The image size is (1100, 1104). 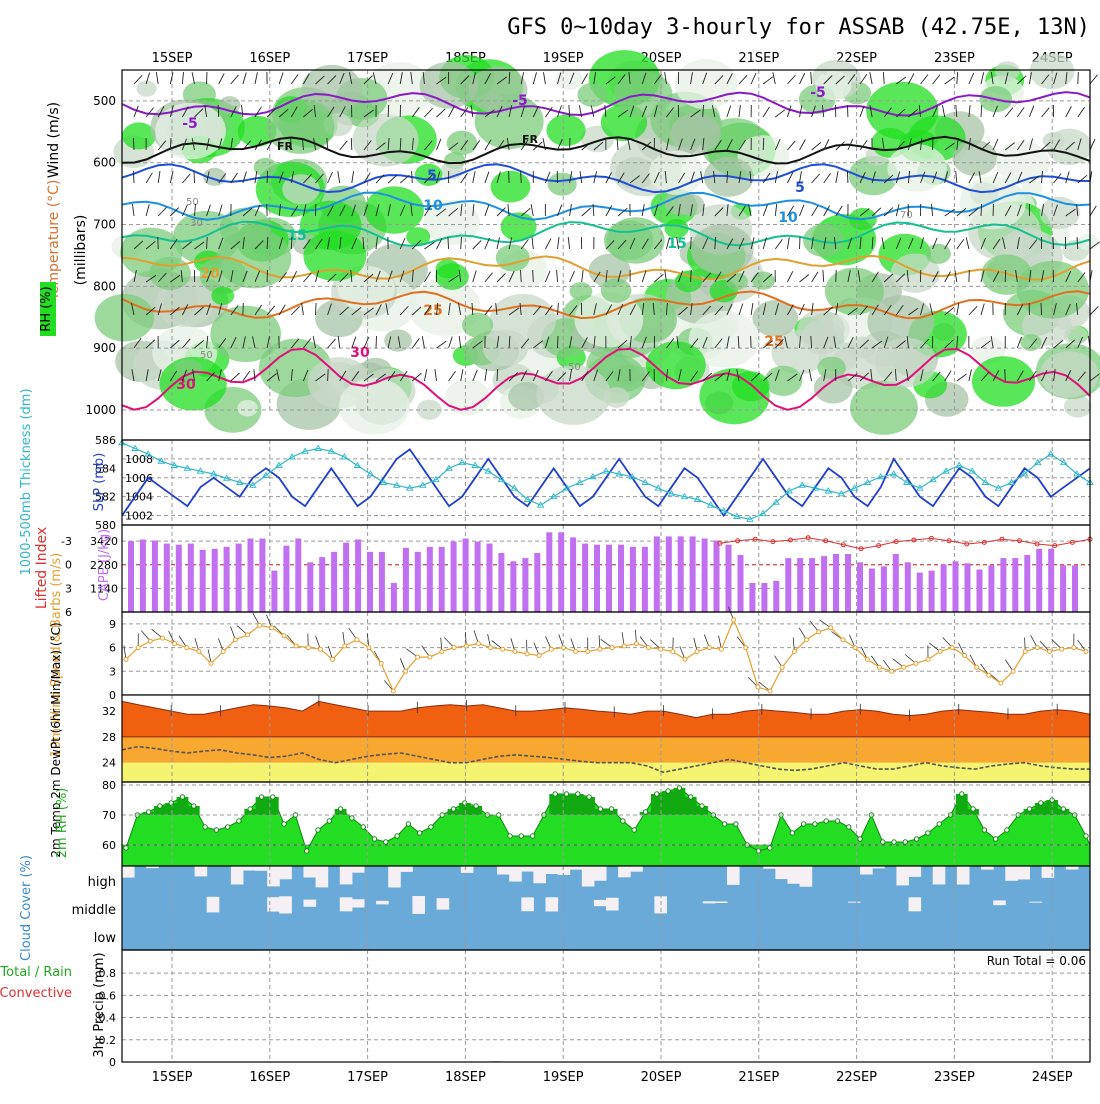 What do you see at coordinates (62, 823) in the screenshot?
I see `rh2m-axis-label: 2m RH (%)` at bounding box center [62, 823].